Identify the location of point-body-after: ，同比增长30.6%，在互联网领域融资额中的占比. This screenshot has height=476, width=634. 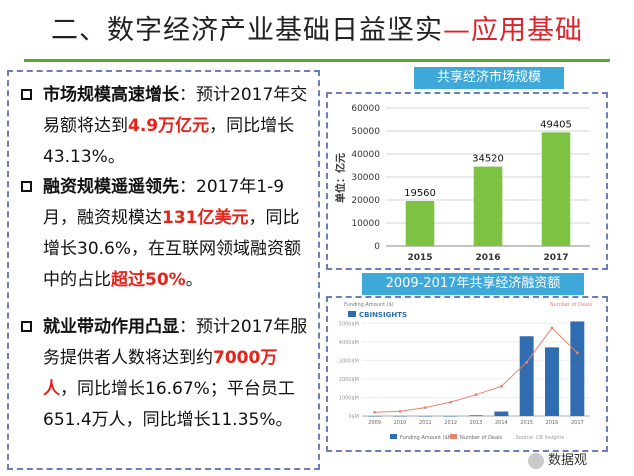
(172, 249).